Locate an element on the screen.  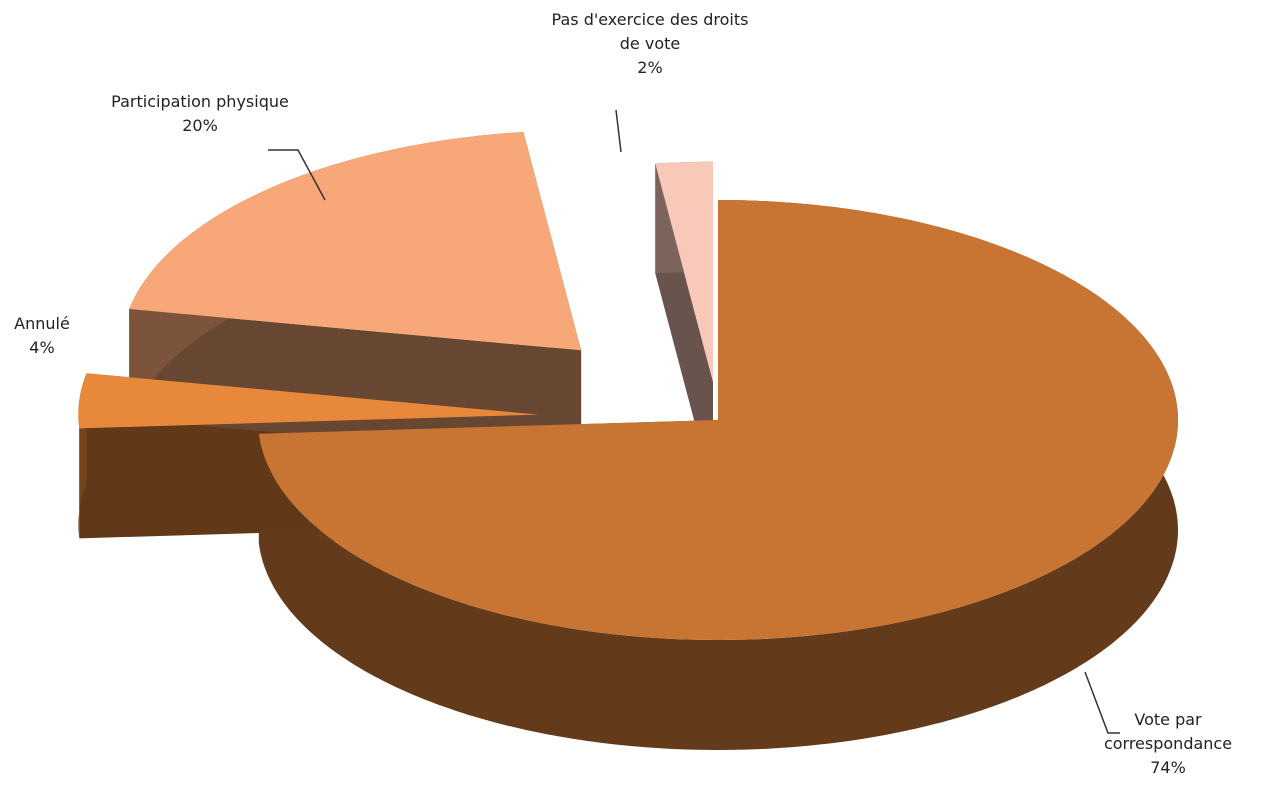
slice-name: Participation physique is located at coordinates (200, 101).